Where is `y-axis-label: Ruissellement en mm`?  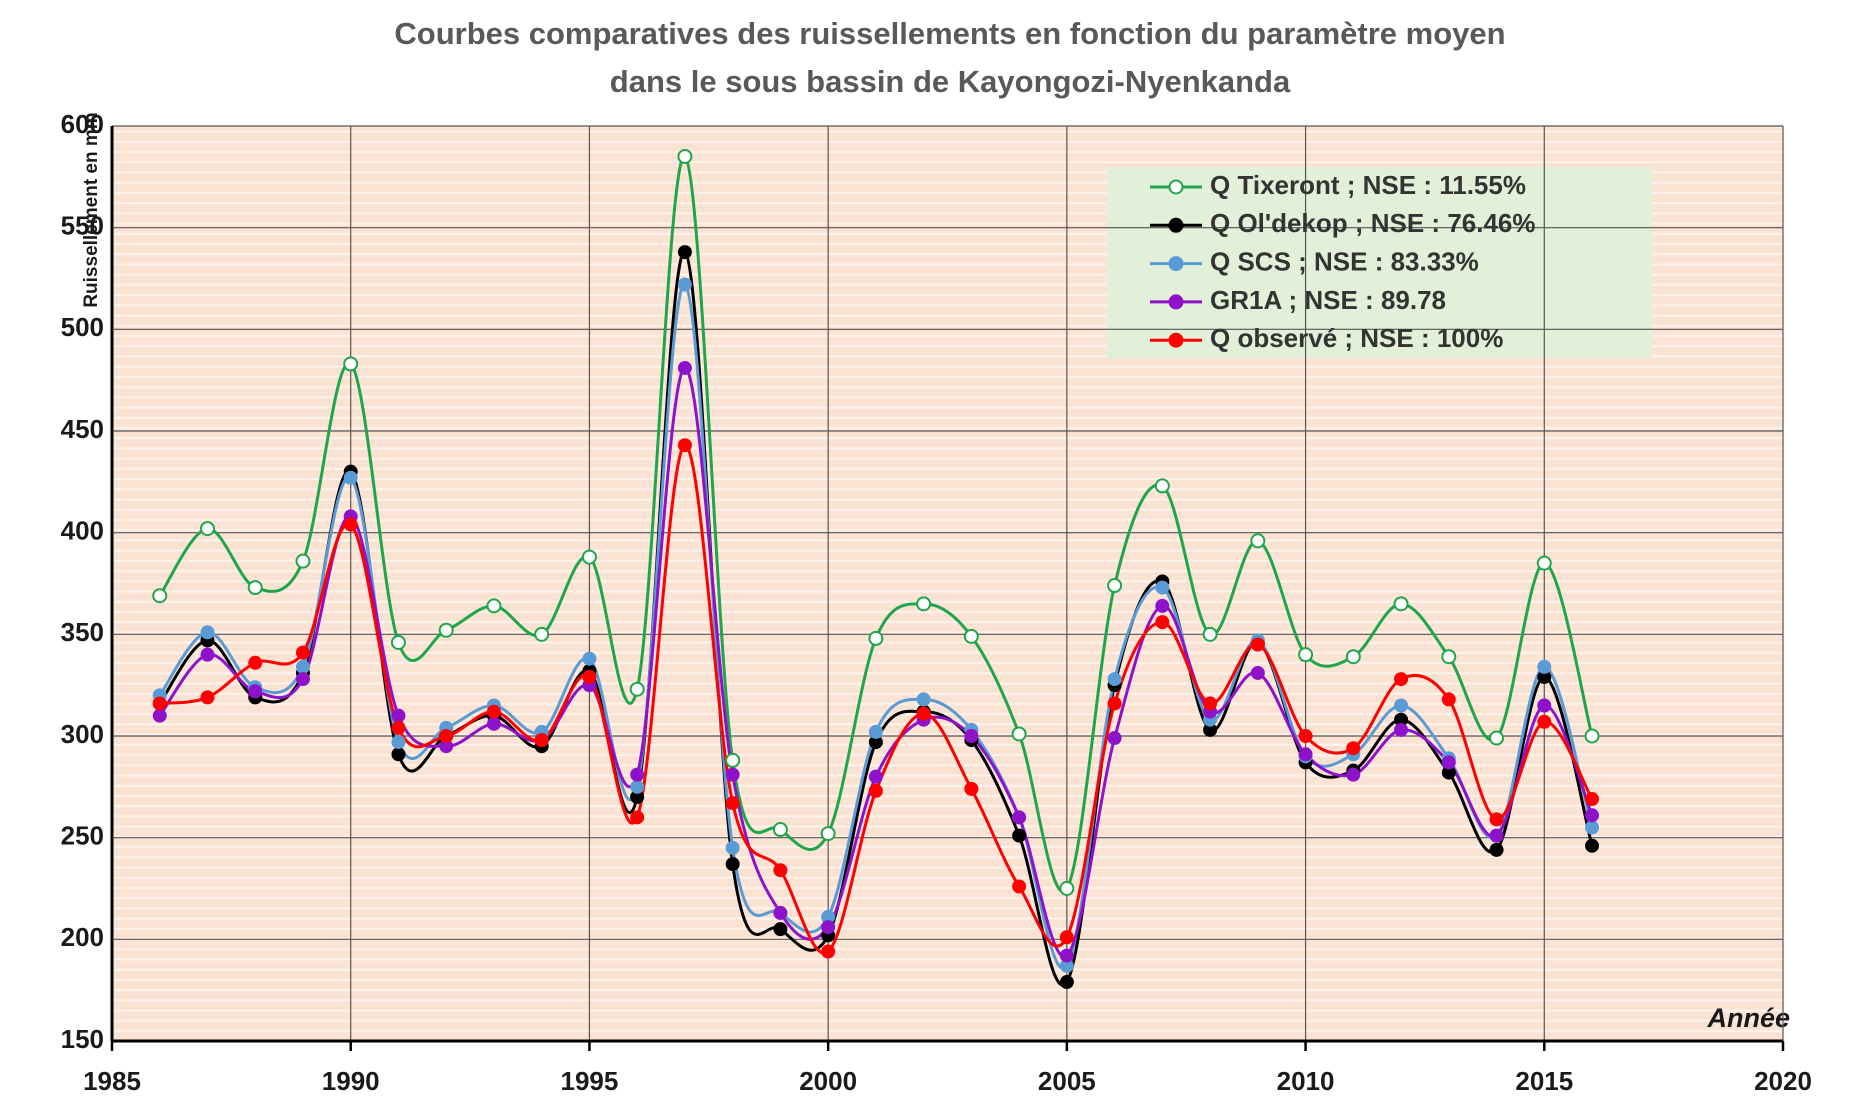
y-axis-label: Ruissellement en mm is located at coordinates (91, 209).